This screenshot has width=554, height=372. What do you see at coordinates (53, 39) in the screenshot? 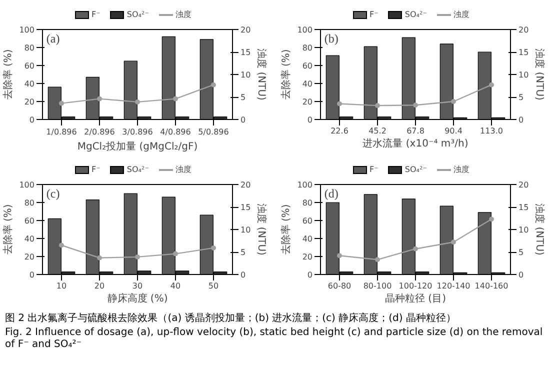
I see `annotation: (a)` at bounding box center [53, 39].